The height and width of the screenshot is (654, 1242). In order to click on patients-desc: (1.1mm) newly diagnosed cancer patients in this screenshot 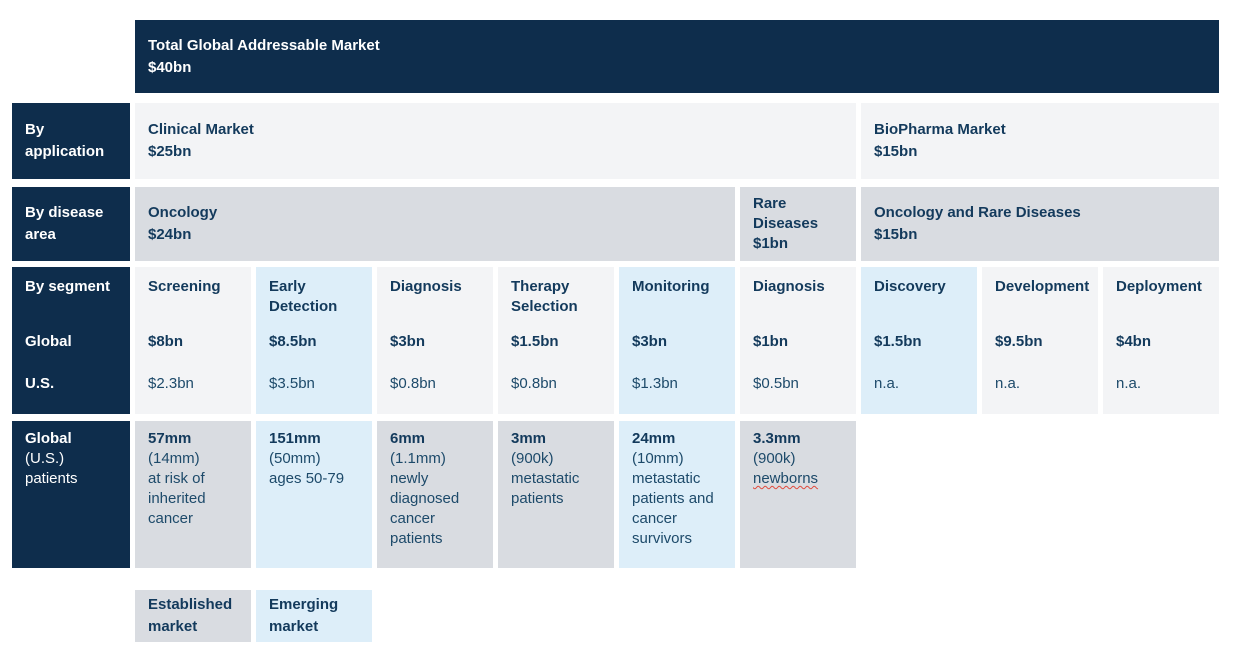, I will do `click(425, 498)`.